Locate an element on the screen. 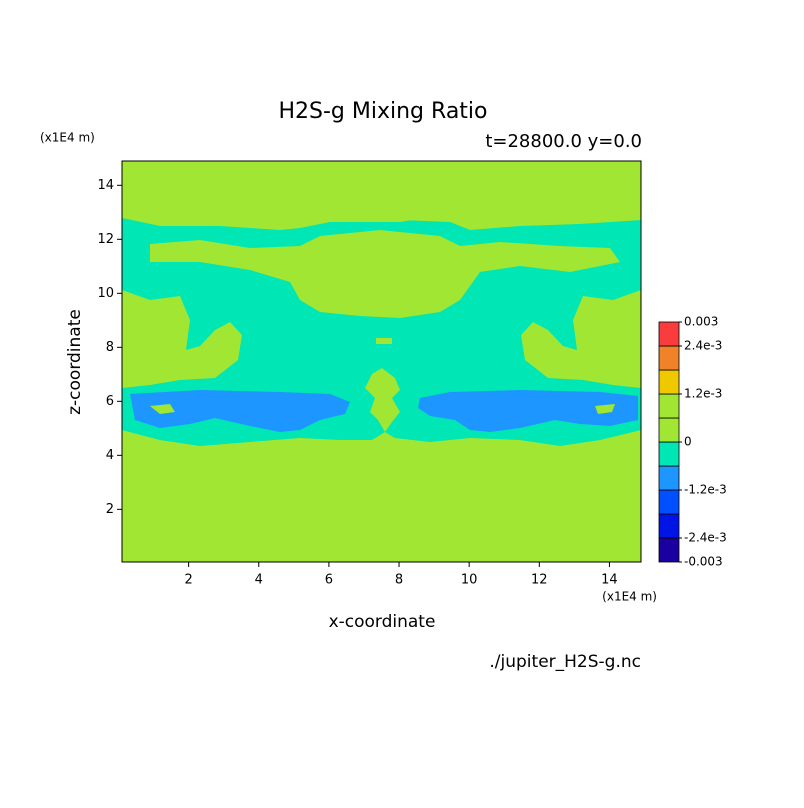  x-tick-label: 8 is located at coordinates (399, 580).